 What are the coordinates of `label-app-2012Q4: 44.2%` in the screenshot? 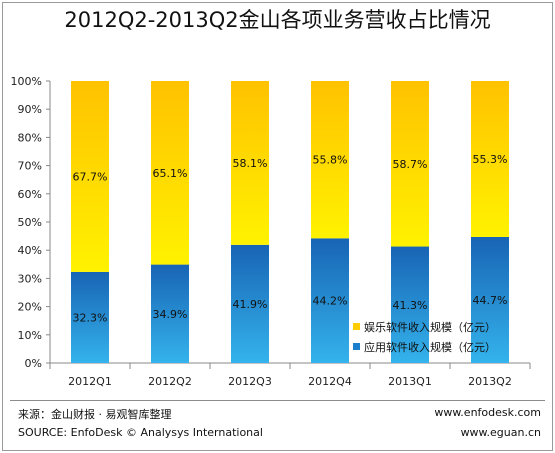 It's located at (330, 301).